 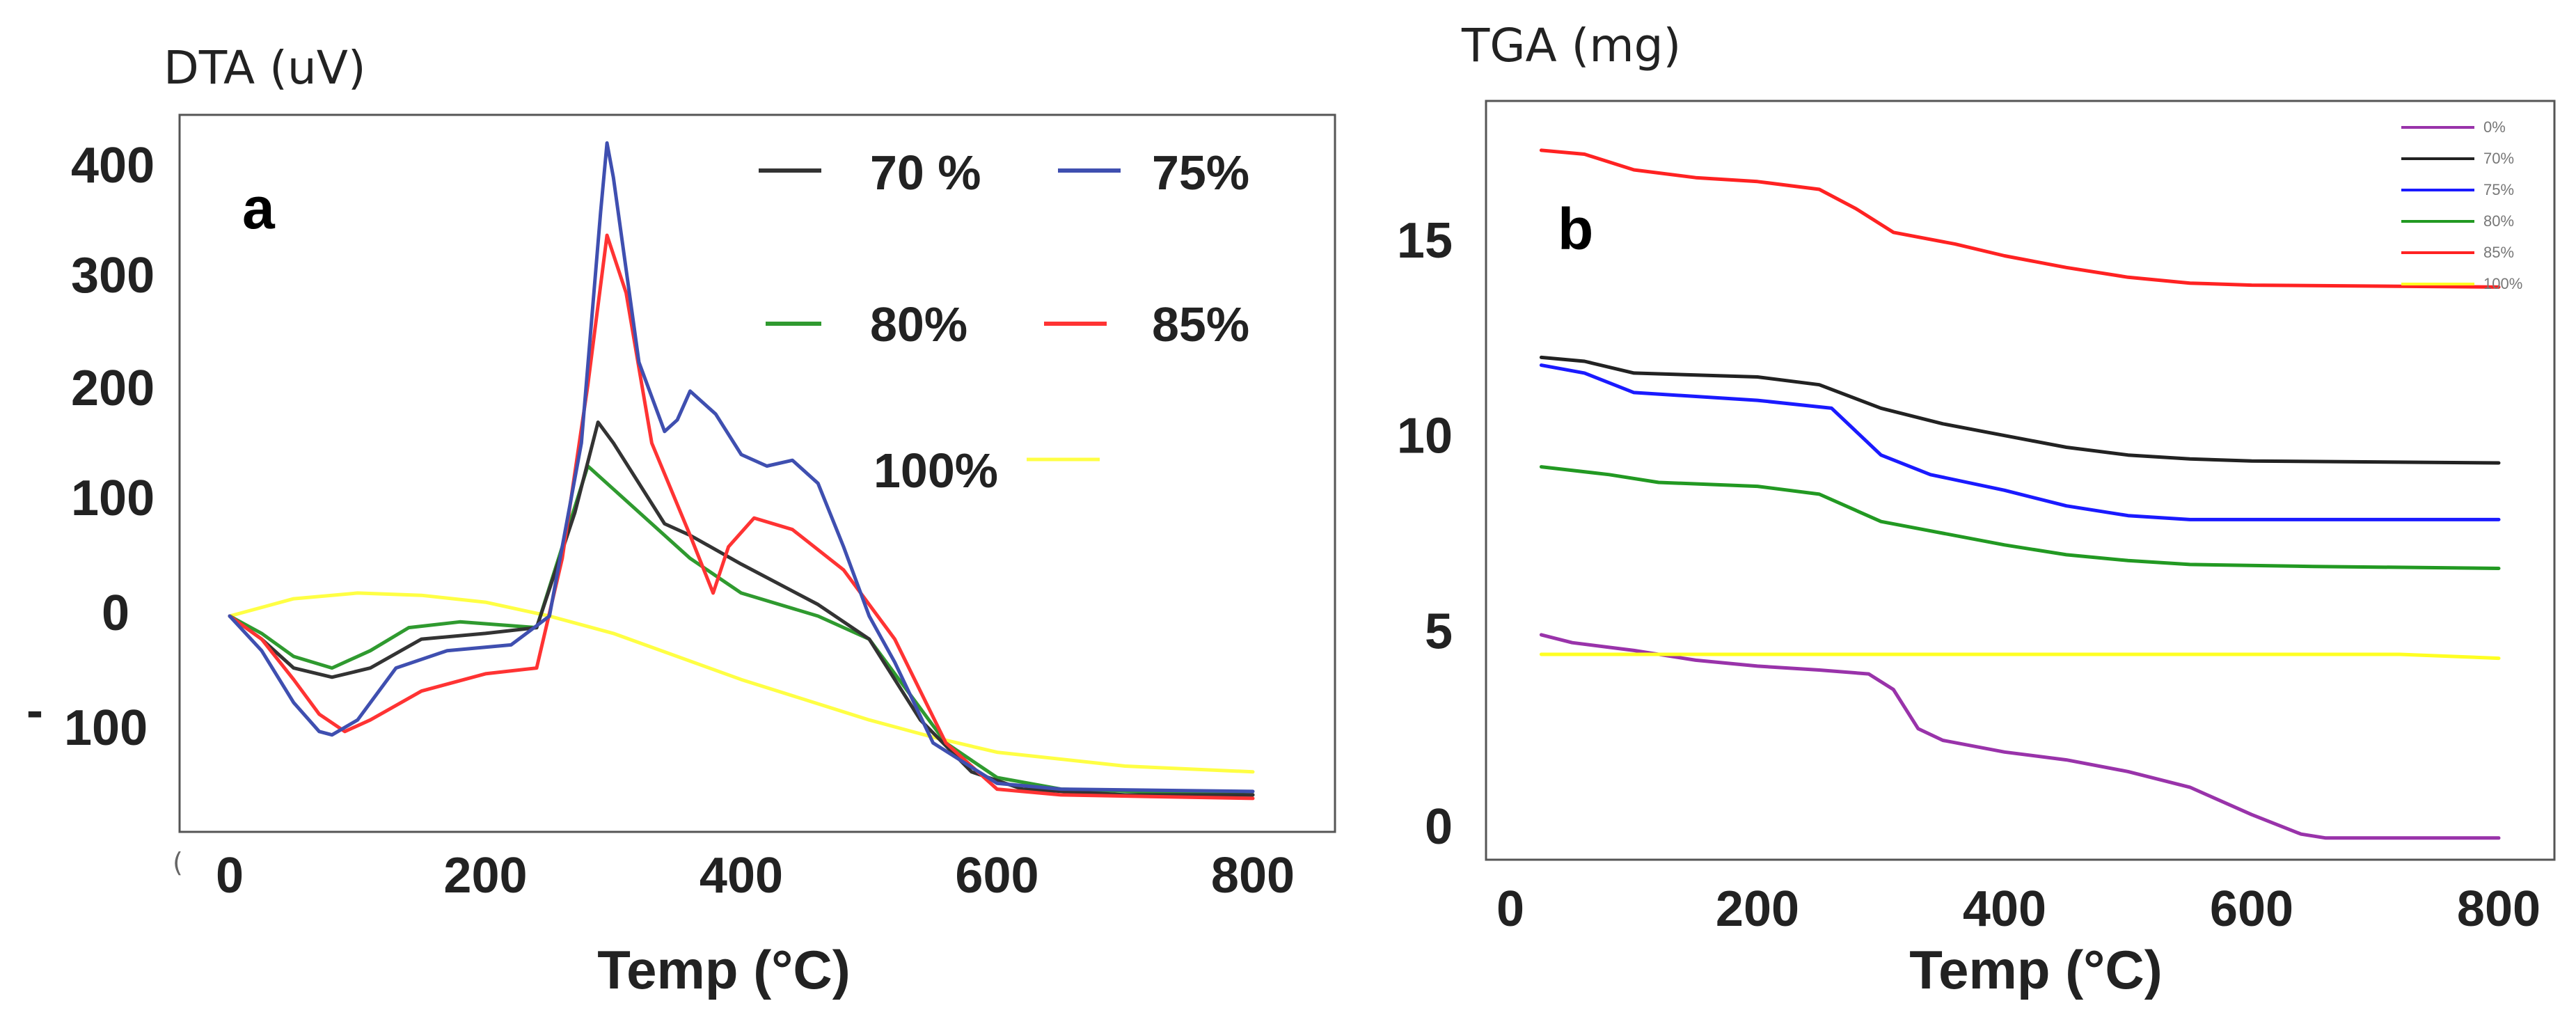 What do you see at coordinates (1253, 876) in the screenshot?
I see `dta-x-tick-label: 800` at bounding box center [1253, 876].